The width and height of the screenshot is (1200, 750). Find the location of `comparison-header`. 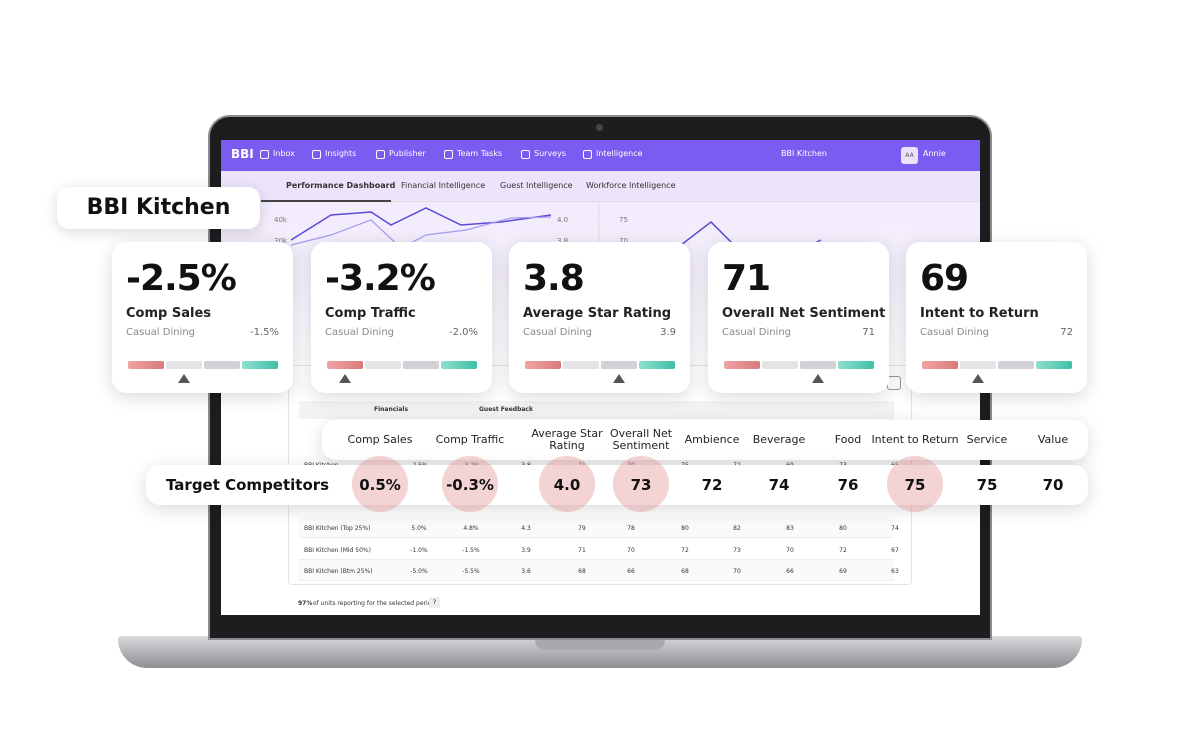

comparison-header is located at coordinates (705, 440).